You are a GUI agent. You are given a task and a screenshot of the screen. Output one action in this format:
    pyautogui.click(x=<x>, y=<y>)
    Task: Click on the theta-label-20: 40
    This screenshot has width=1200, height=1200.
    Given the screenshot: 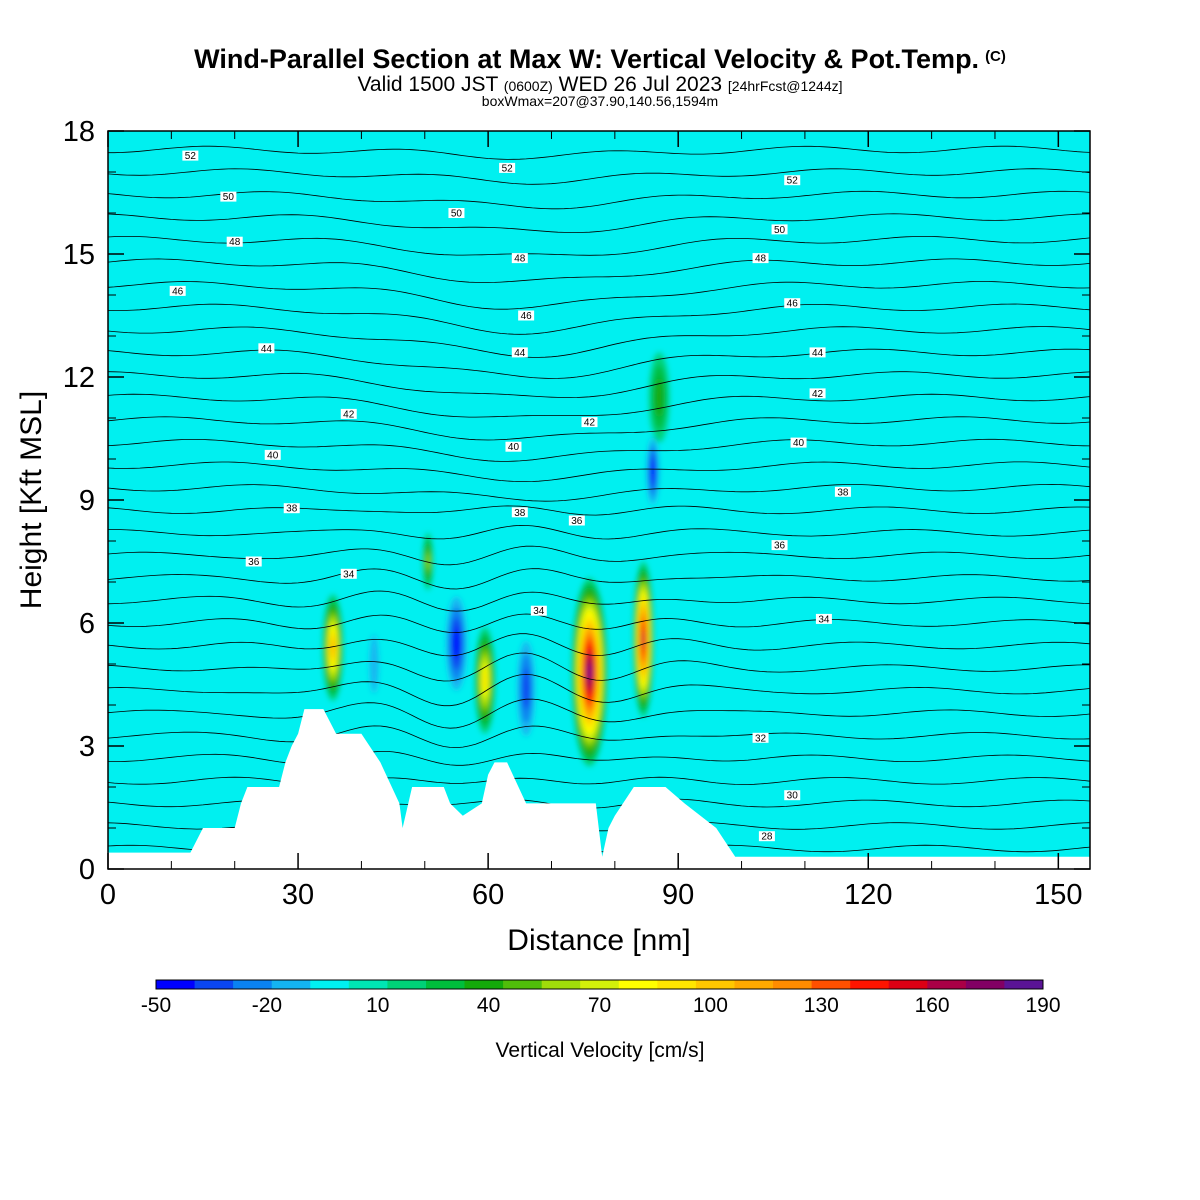 What is the action you would take?
    pyautogui.click(x=798, y=443)
    